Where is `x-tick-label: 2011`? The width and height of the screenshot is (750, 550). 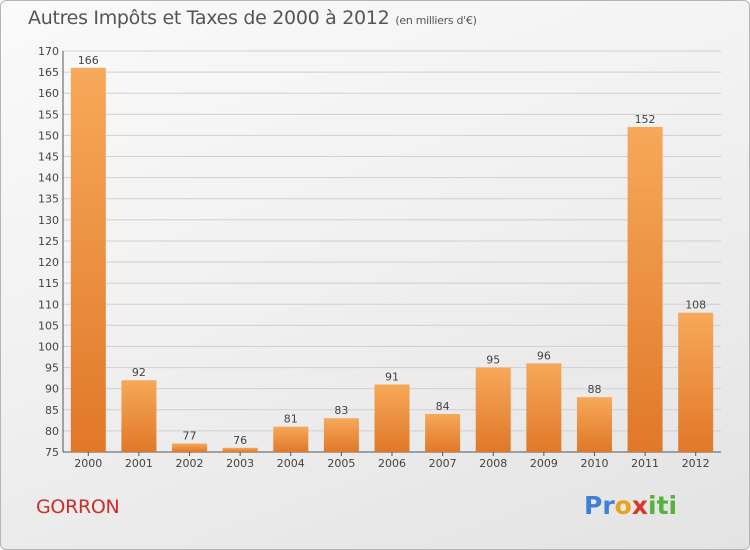
x-tick-label: 2011 is located at coordinates (645, 463).